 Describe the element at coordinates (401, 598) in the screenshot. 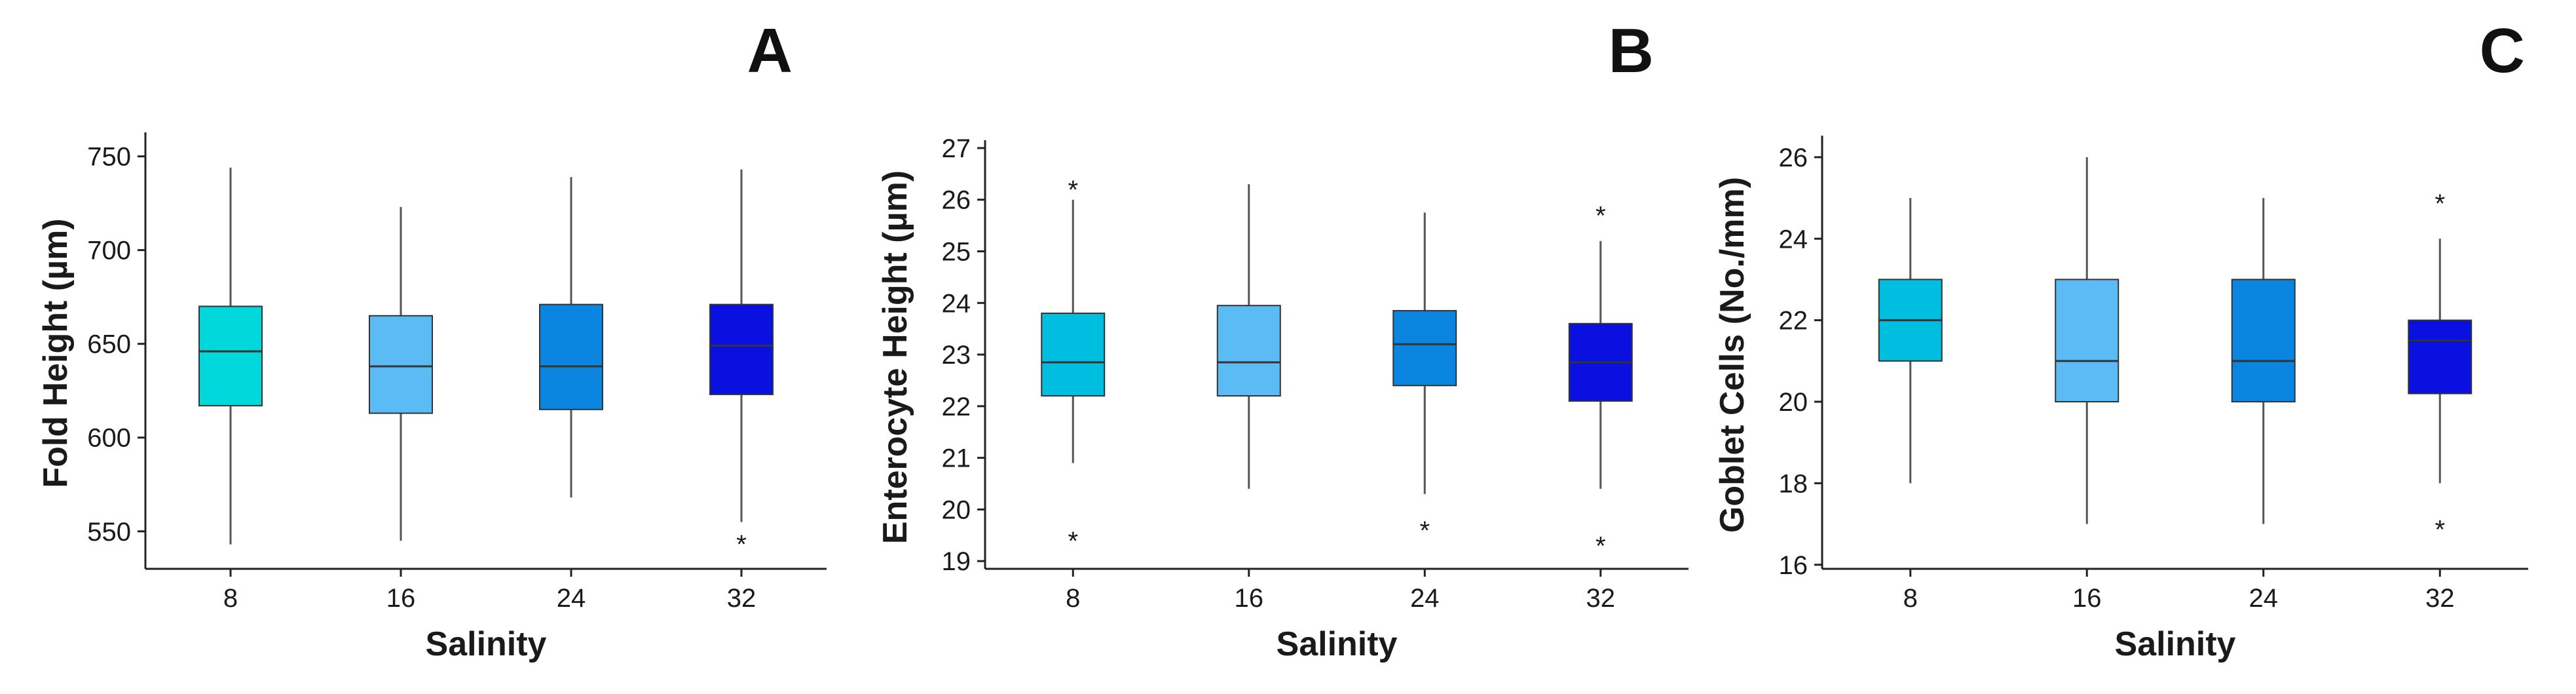

I see `panel-a-x-tick-label: 16` at that location.